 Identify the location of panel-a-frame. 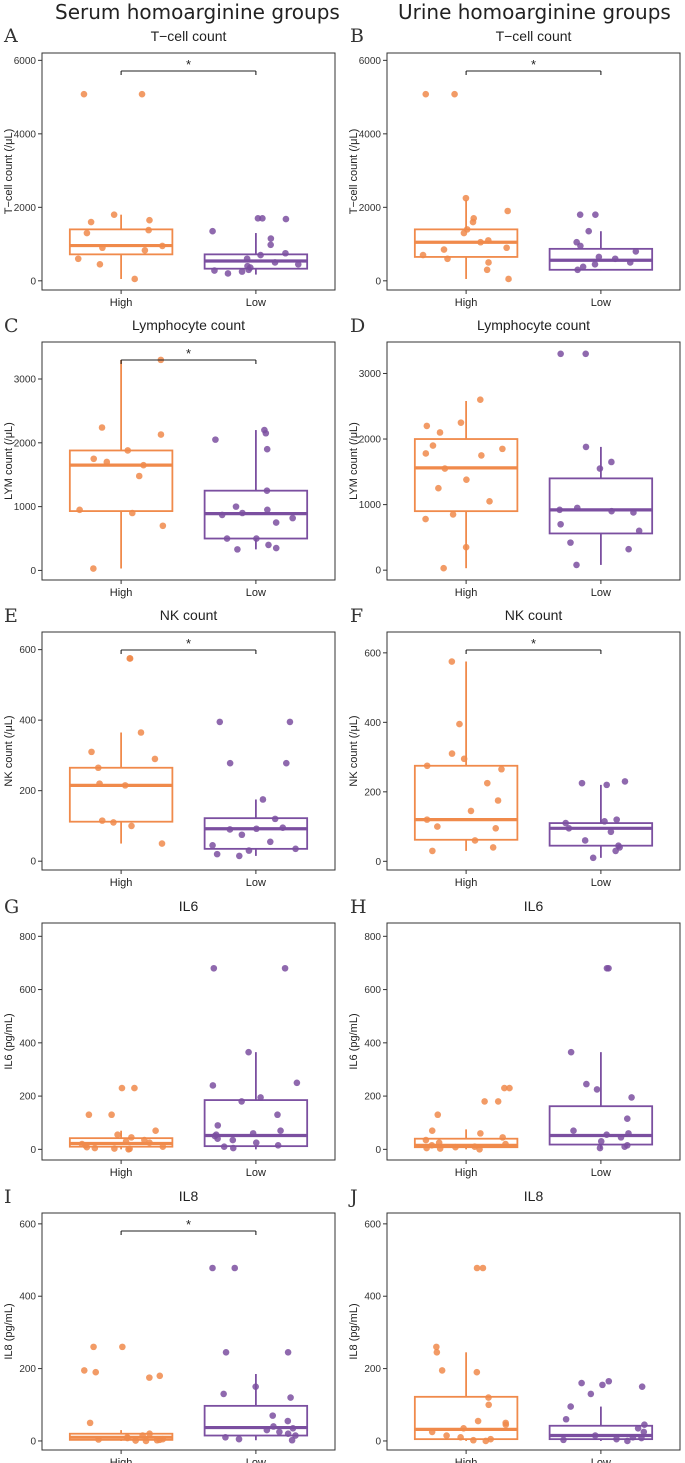
(188, 171).